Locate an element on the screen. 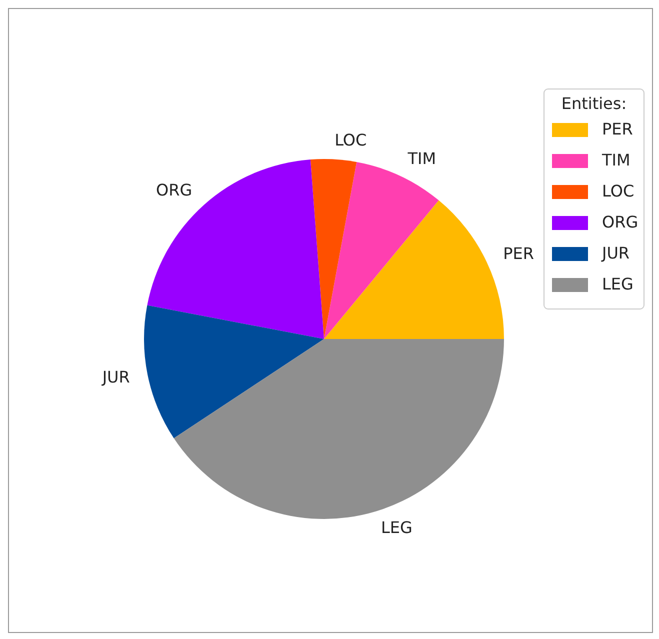 The height and width of the screenshot is (639, 659). legend-label: LEG is located at coordinates (618, 284).